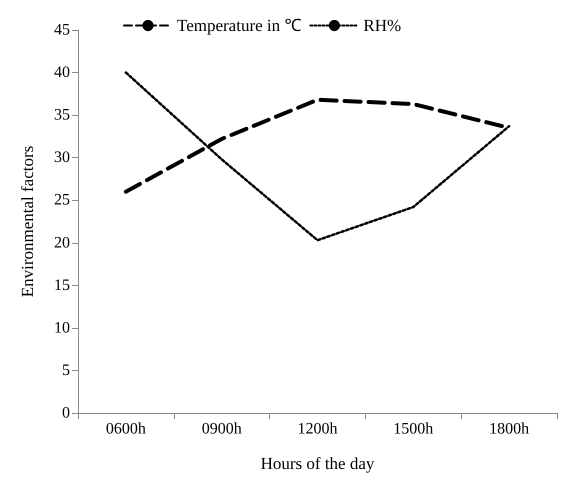 The height and width of the screenshot is (489, 575). Describe the element at coordinates (222, 429) in the screenshot. I see `x-tick-label: 0900h` at that location.